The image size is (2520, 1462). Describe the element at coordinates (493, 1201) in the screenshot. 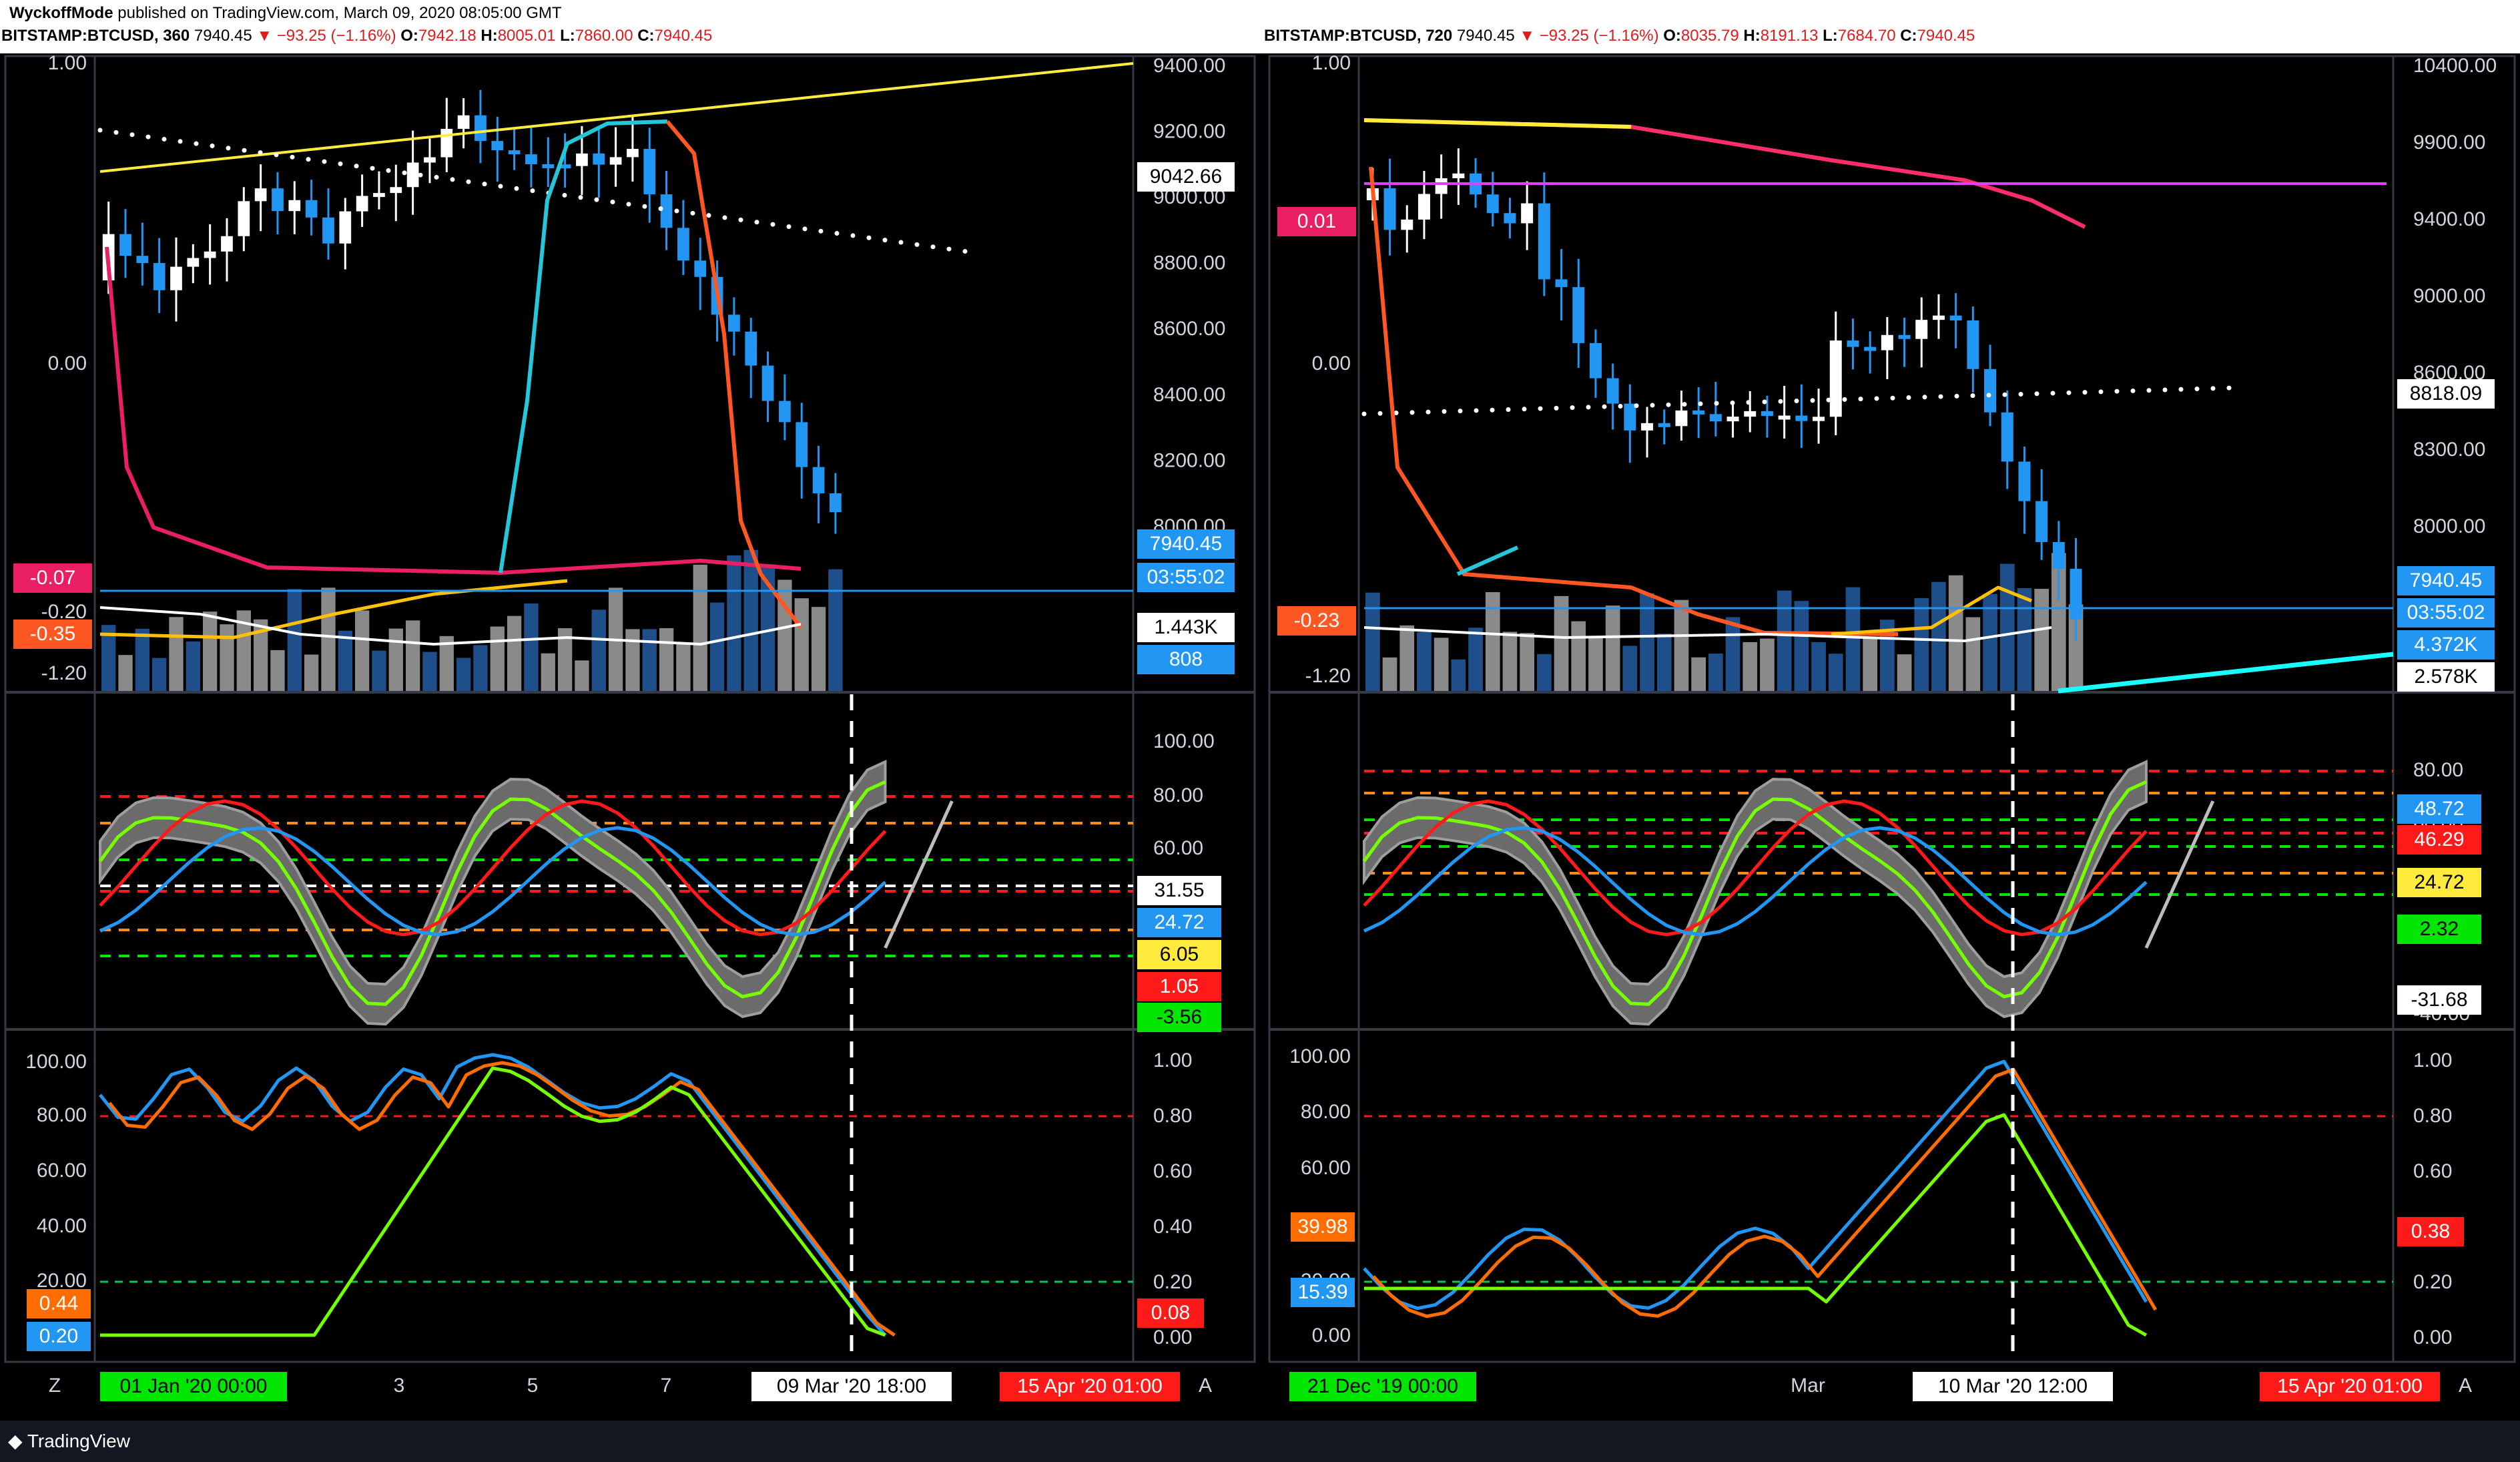

I see `stoch-slow-green` at that location.